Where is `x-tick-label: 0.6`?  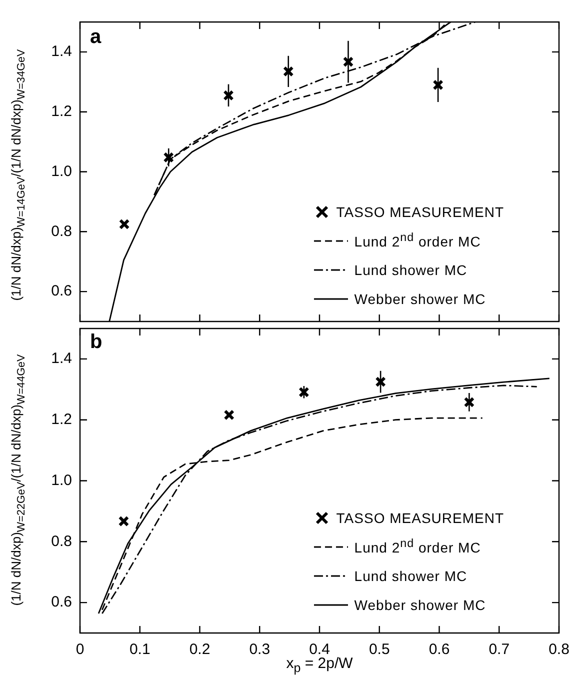
x-tick-label: 0.6 is located at coordinates (439, 649).